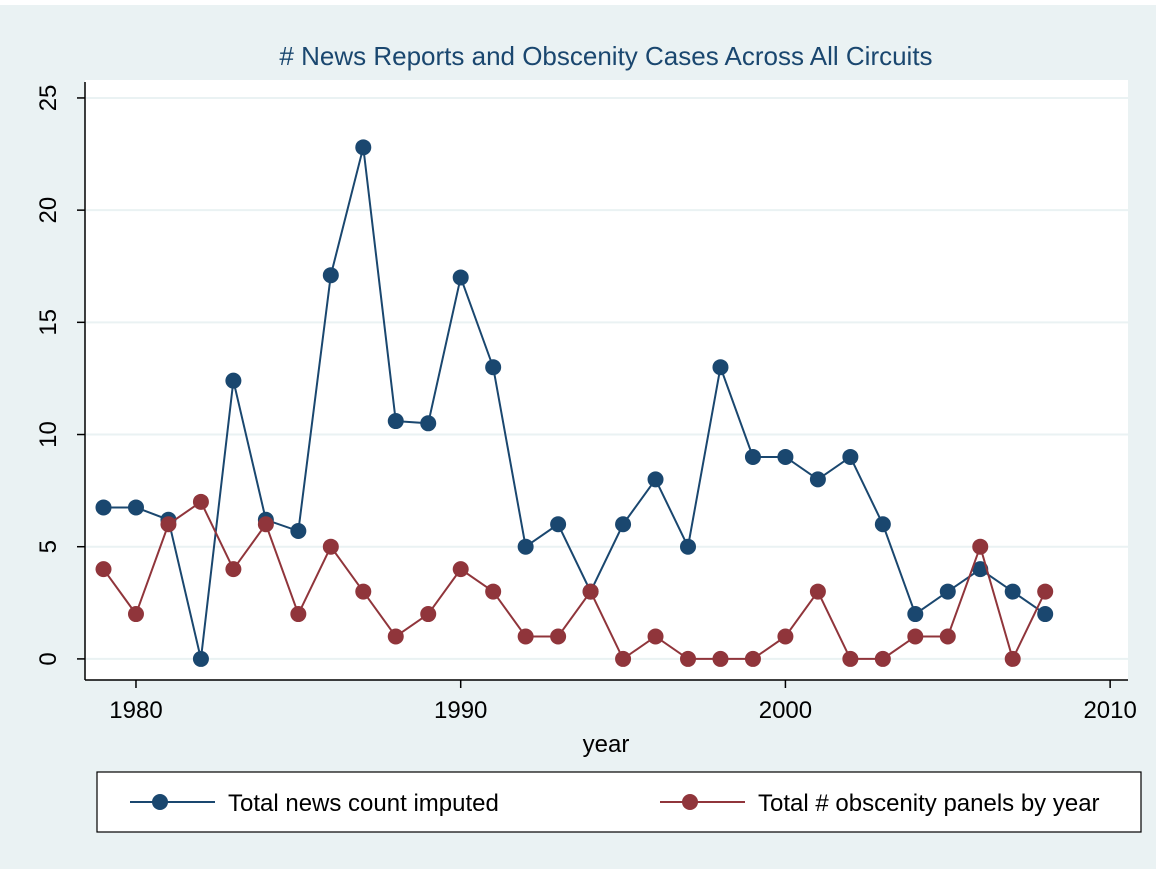 The image size is (1156, 874). What do you see at coordinates (48, 546) in the screenshot?
I see `y-tick-label: 5` at bounding box center [48, 546].